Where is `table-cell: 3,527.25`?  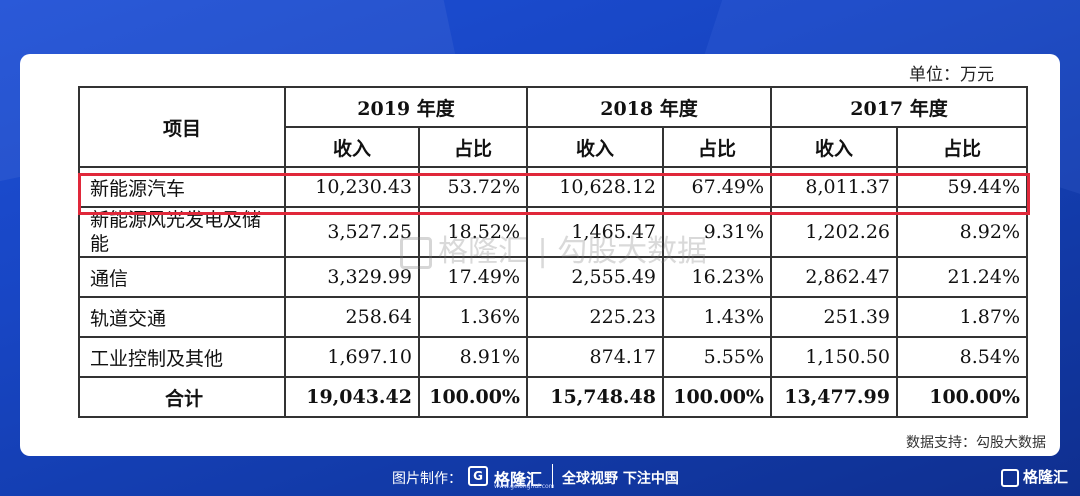
table-cell: 3,527.25 is located at coordinates (352, 232).